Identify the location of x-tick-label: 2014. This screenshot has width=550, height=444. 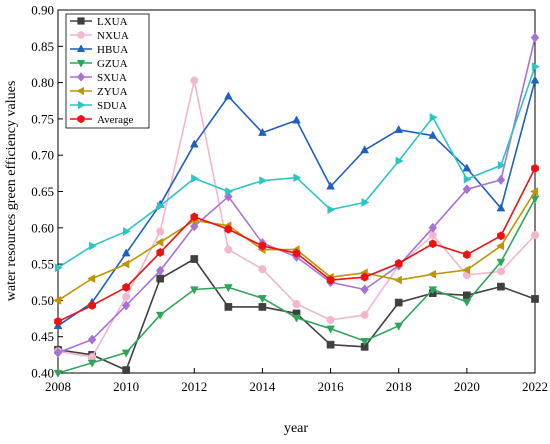
(262, 386).